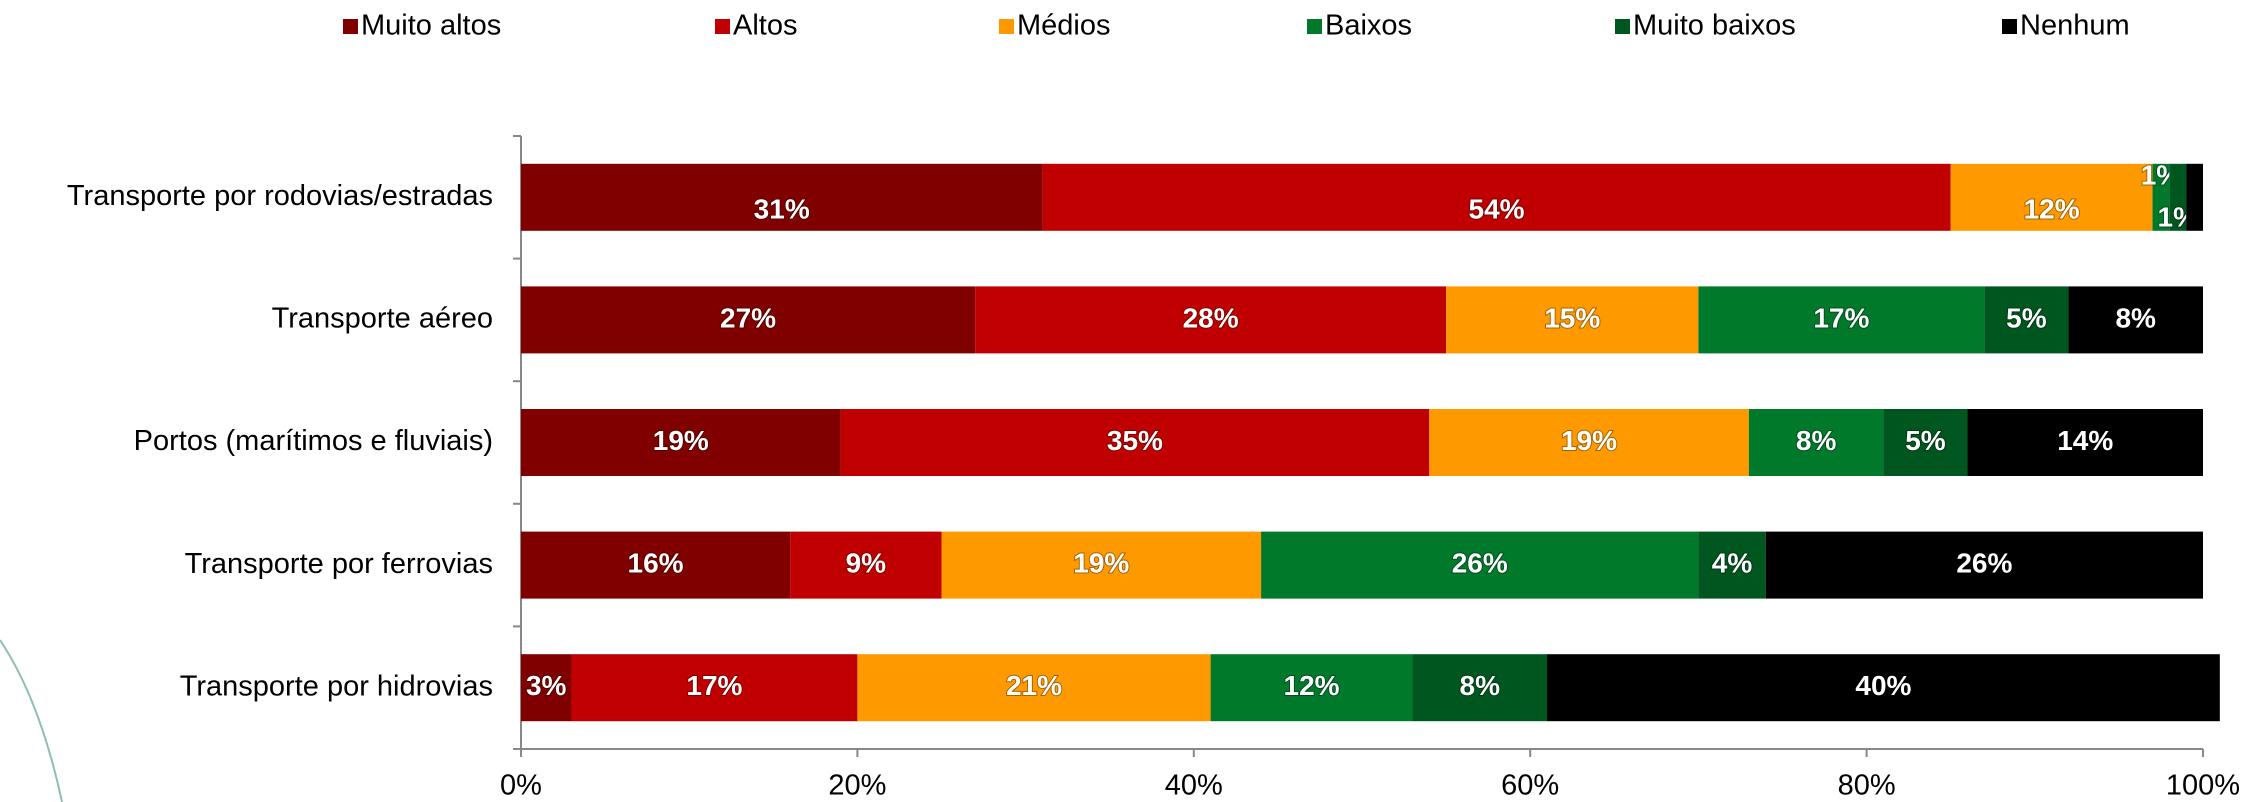 The image size is (2246, 802). I want to click on value-label: 14%, so click(2085, 440).